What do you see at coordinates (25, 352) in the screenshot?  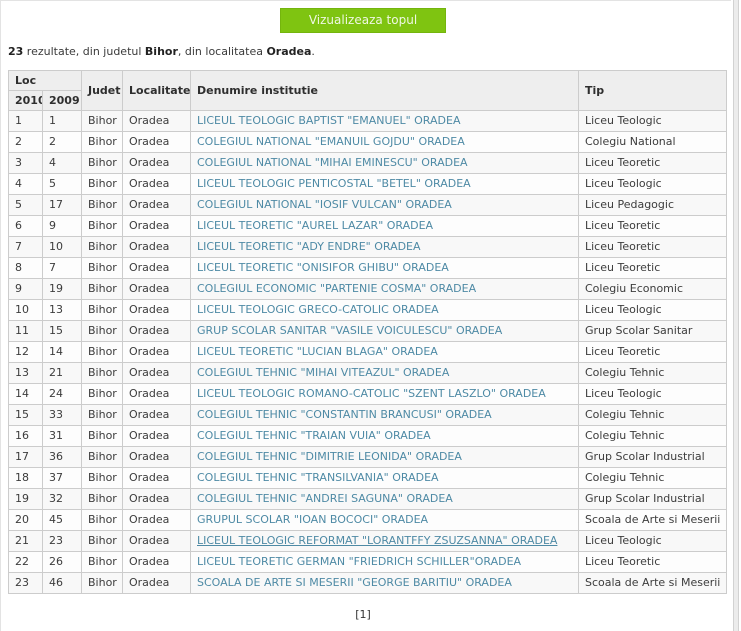 I see `rank-2010-cell: 12` at bounding box center [25, 352].